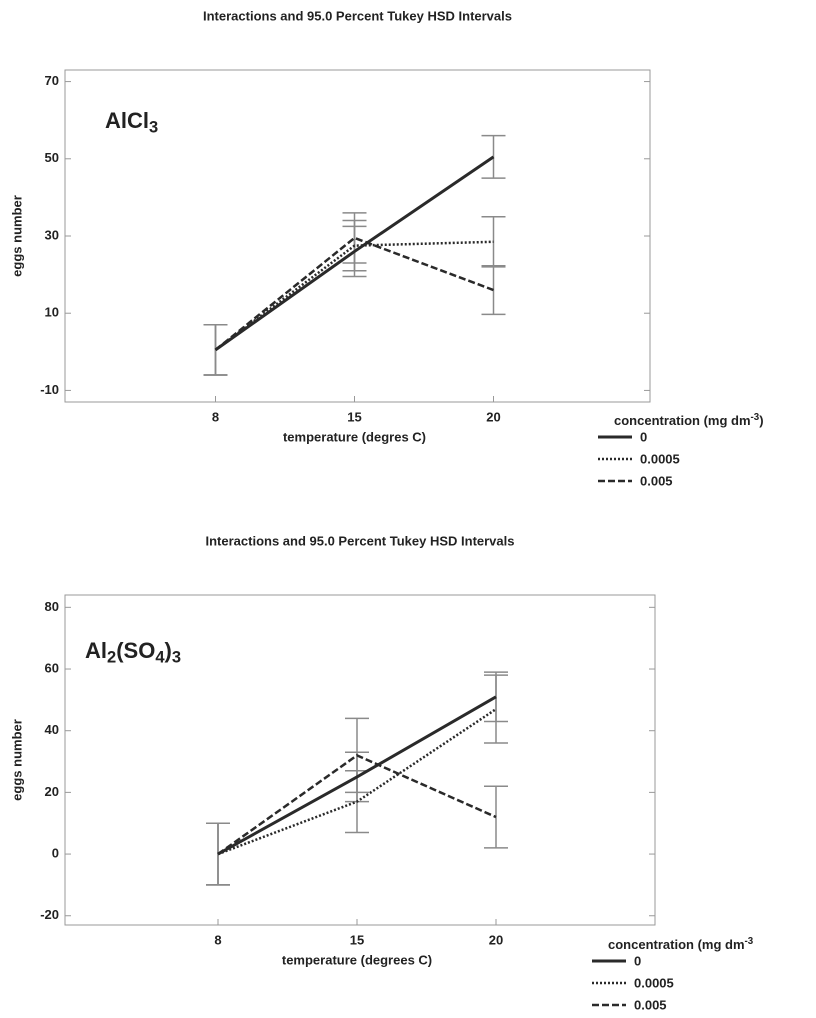 This screenshot has height=1018, width=816. I want to click on y-tick-label: 40, so click(52, 729).